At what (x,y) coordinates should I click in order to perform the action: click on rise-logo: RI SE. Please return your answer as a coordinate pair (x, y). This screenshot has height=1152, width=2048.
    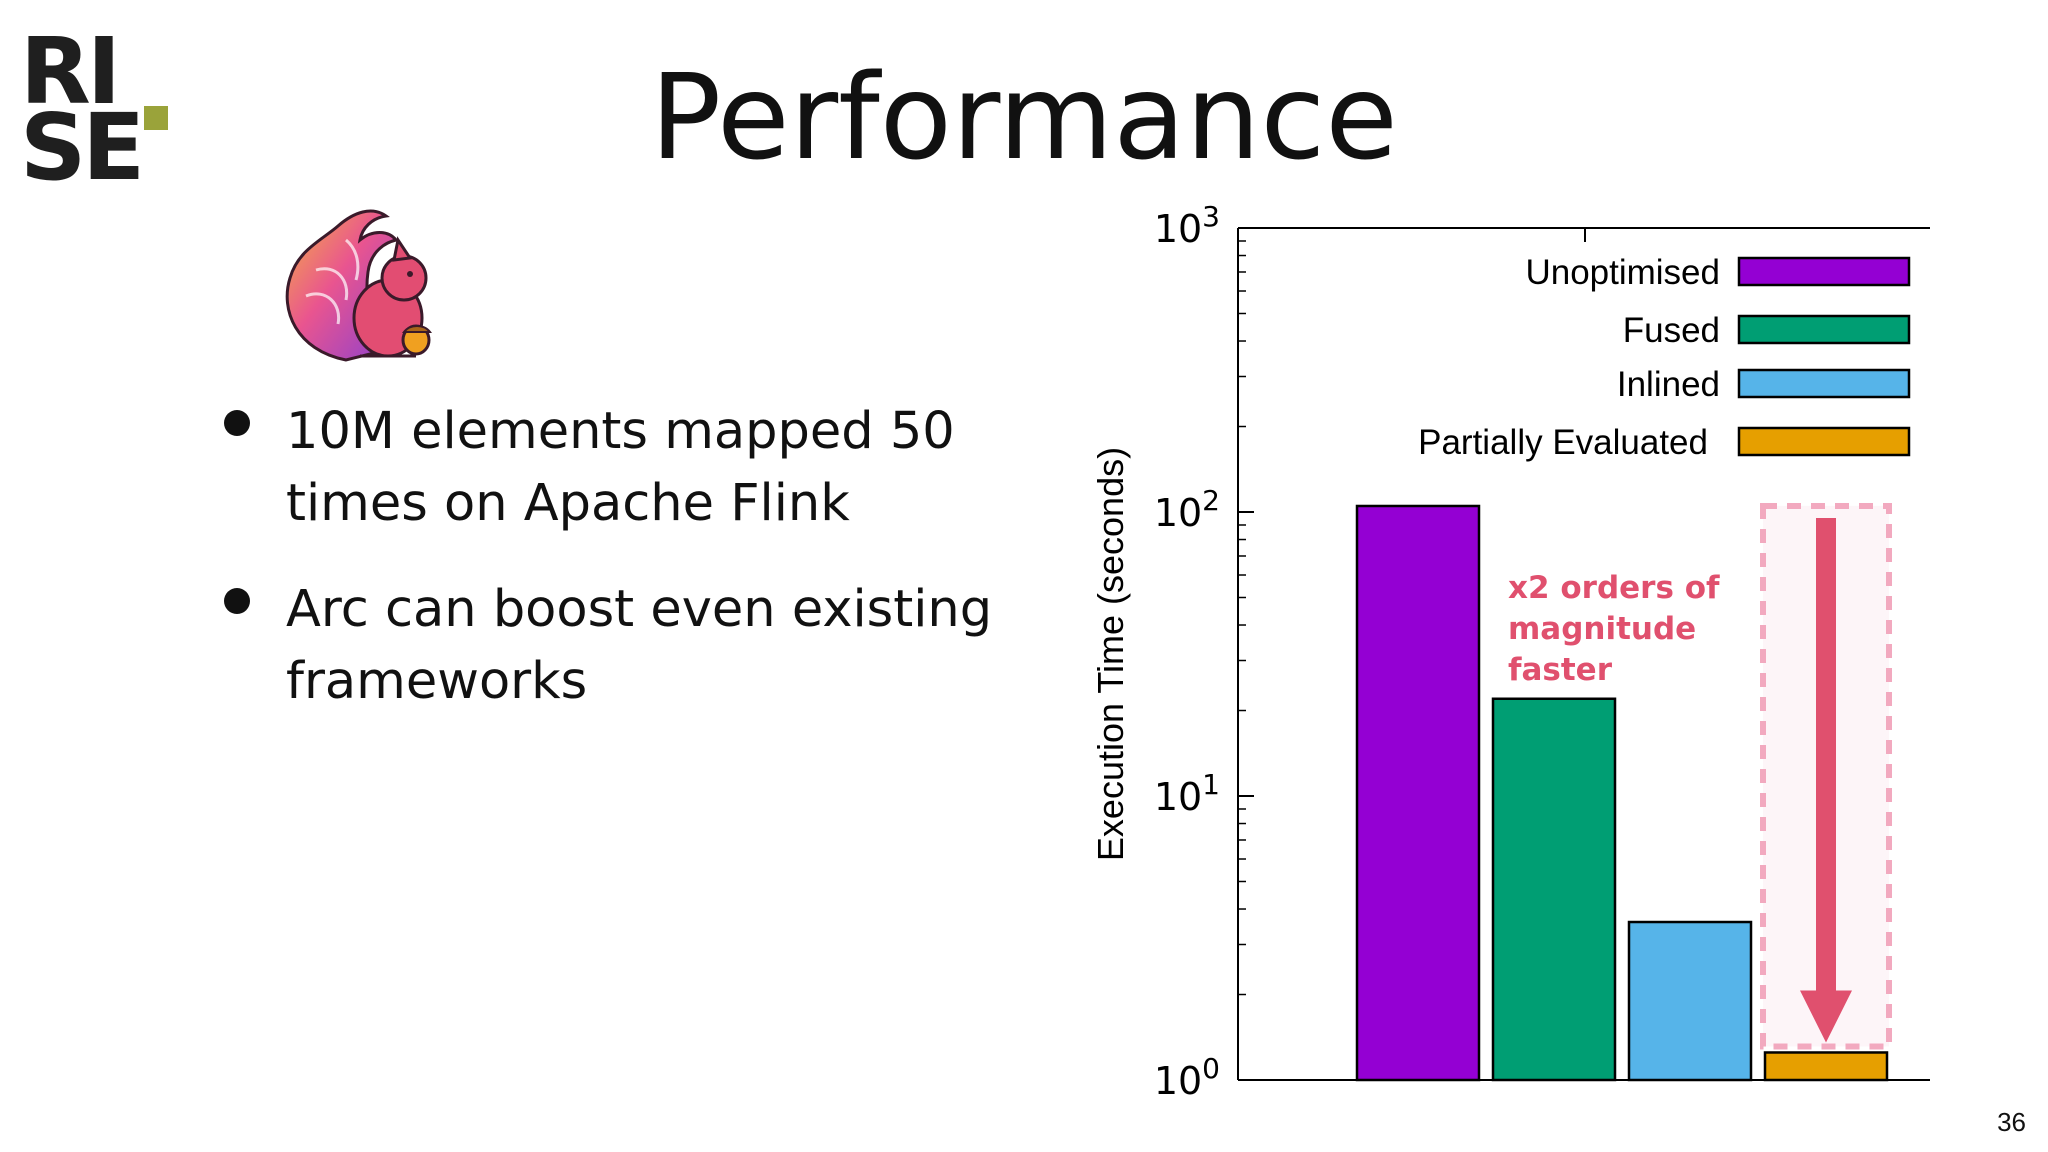
    Looking at the image, I should click on (94, 109).